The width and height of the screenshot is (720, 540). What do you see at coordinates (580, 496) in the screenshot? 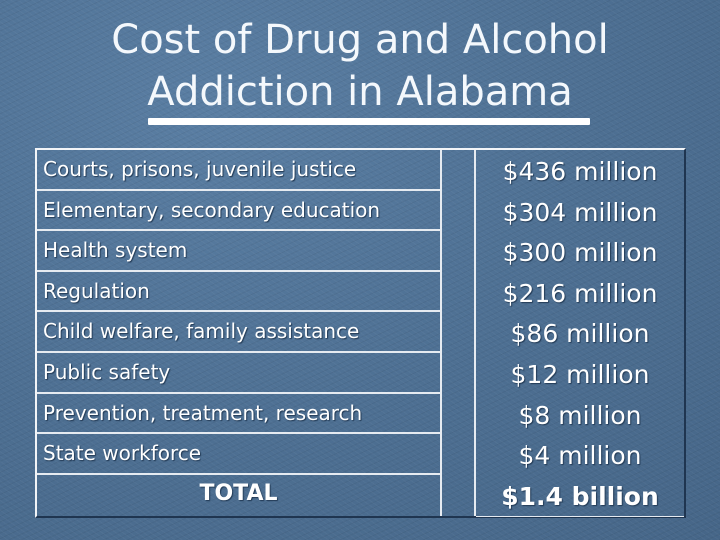
I see `total-value: $1.4 billion` at bounding box center [580, 496].